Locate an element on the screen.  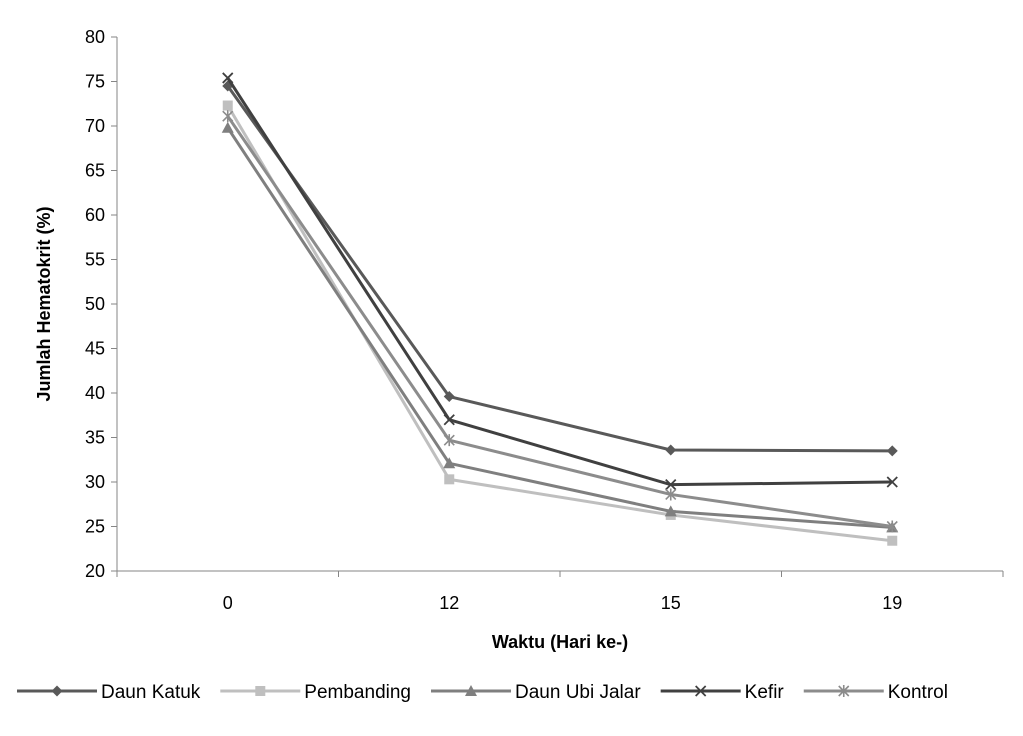
legend-item-pembanding: Pembanding is located at coordinates (315, 692).